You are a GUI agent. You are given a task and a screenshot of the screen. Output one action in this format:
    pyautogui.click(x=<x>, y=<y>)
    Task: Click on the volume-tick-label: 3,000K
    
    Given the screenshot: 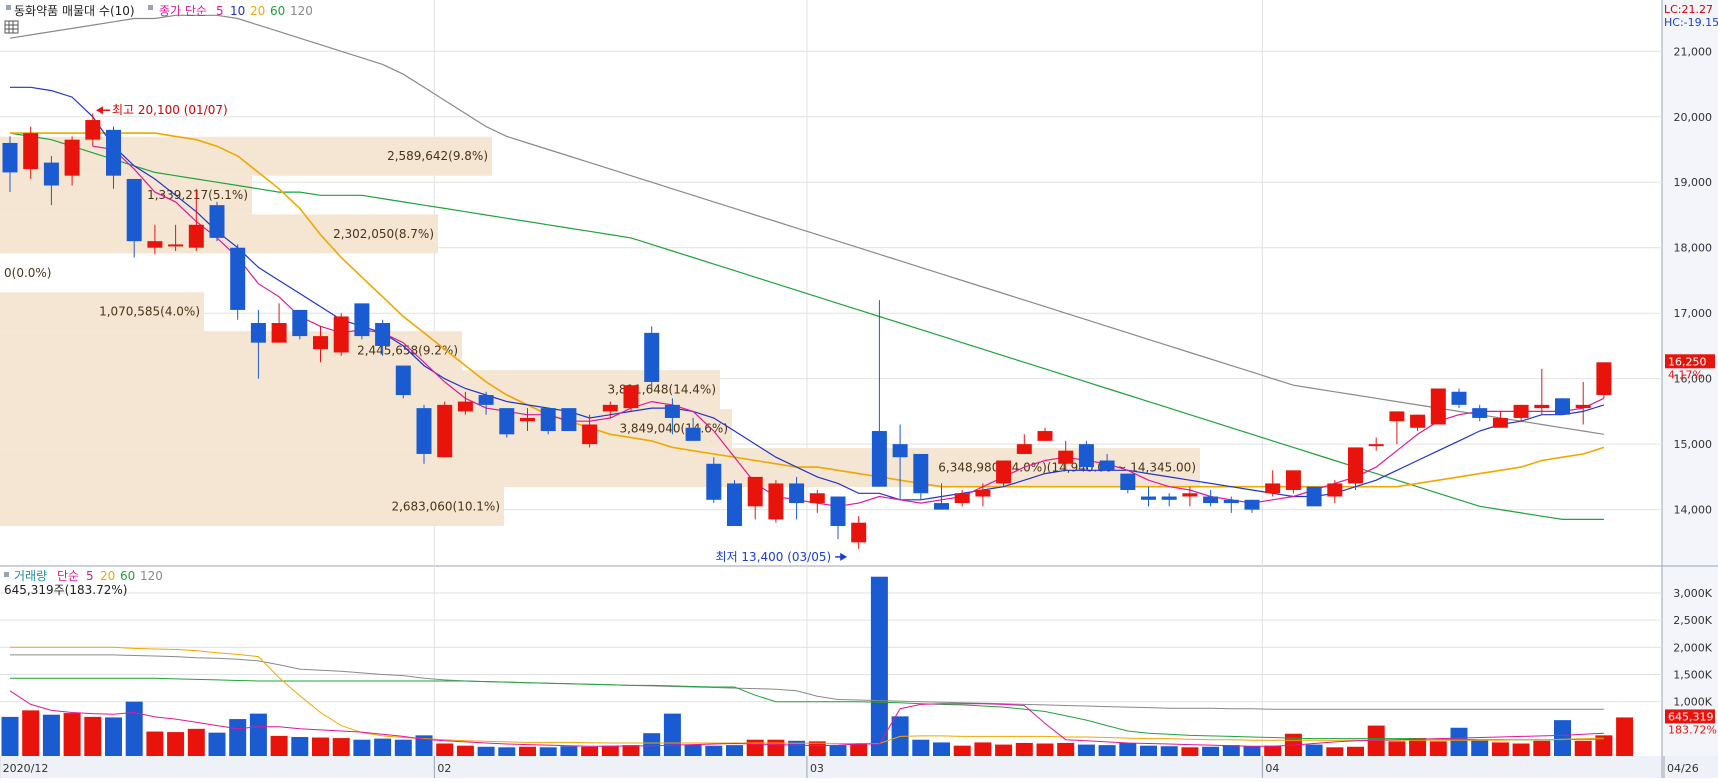 What is the action you would take?
    pyautogui.click(x=1692, y=593)
    